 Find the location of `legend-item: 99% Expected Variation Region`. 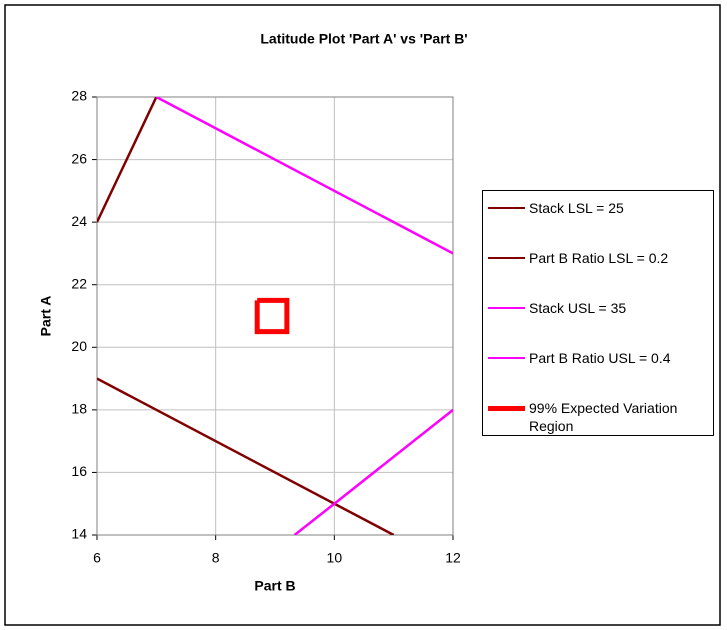

legend-item: 99% Expected Variation Region is located at coordinates (598, 417).